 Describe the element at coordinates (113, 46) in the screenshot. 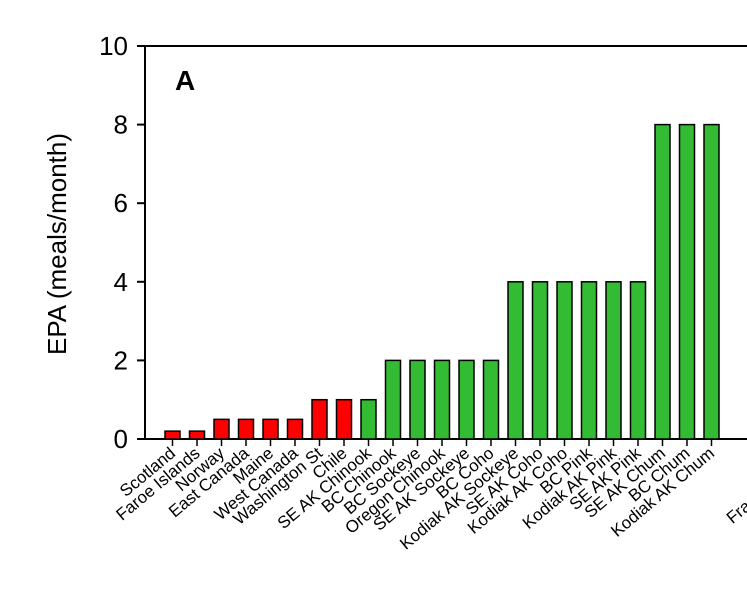

I see `y-tick-label: 10` at that location.